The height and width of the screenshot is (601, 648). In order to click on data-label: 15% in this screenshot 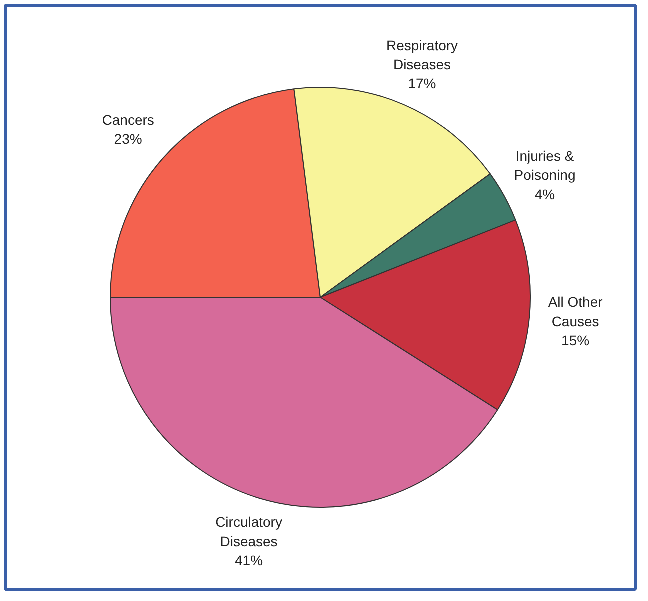, I will do `click(576, 340)`.